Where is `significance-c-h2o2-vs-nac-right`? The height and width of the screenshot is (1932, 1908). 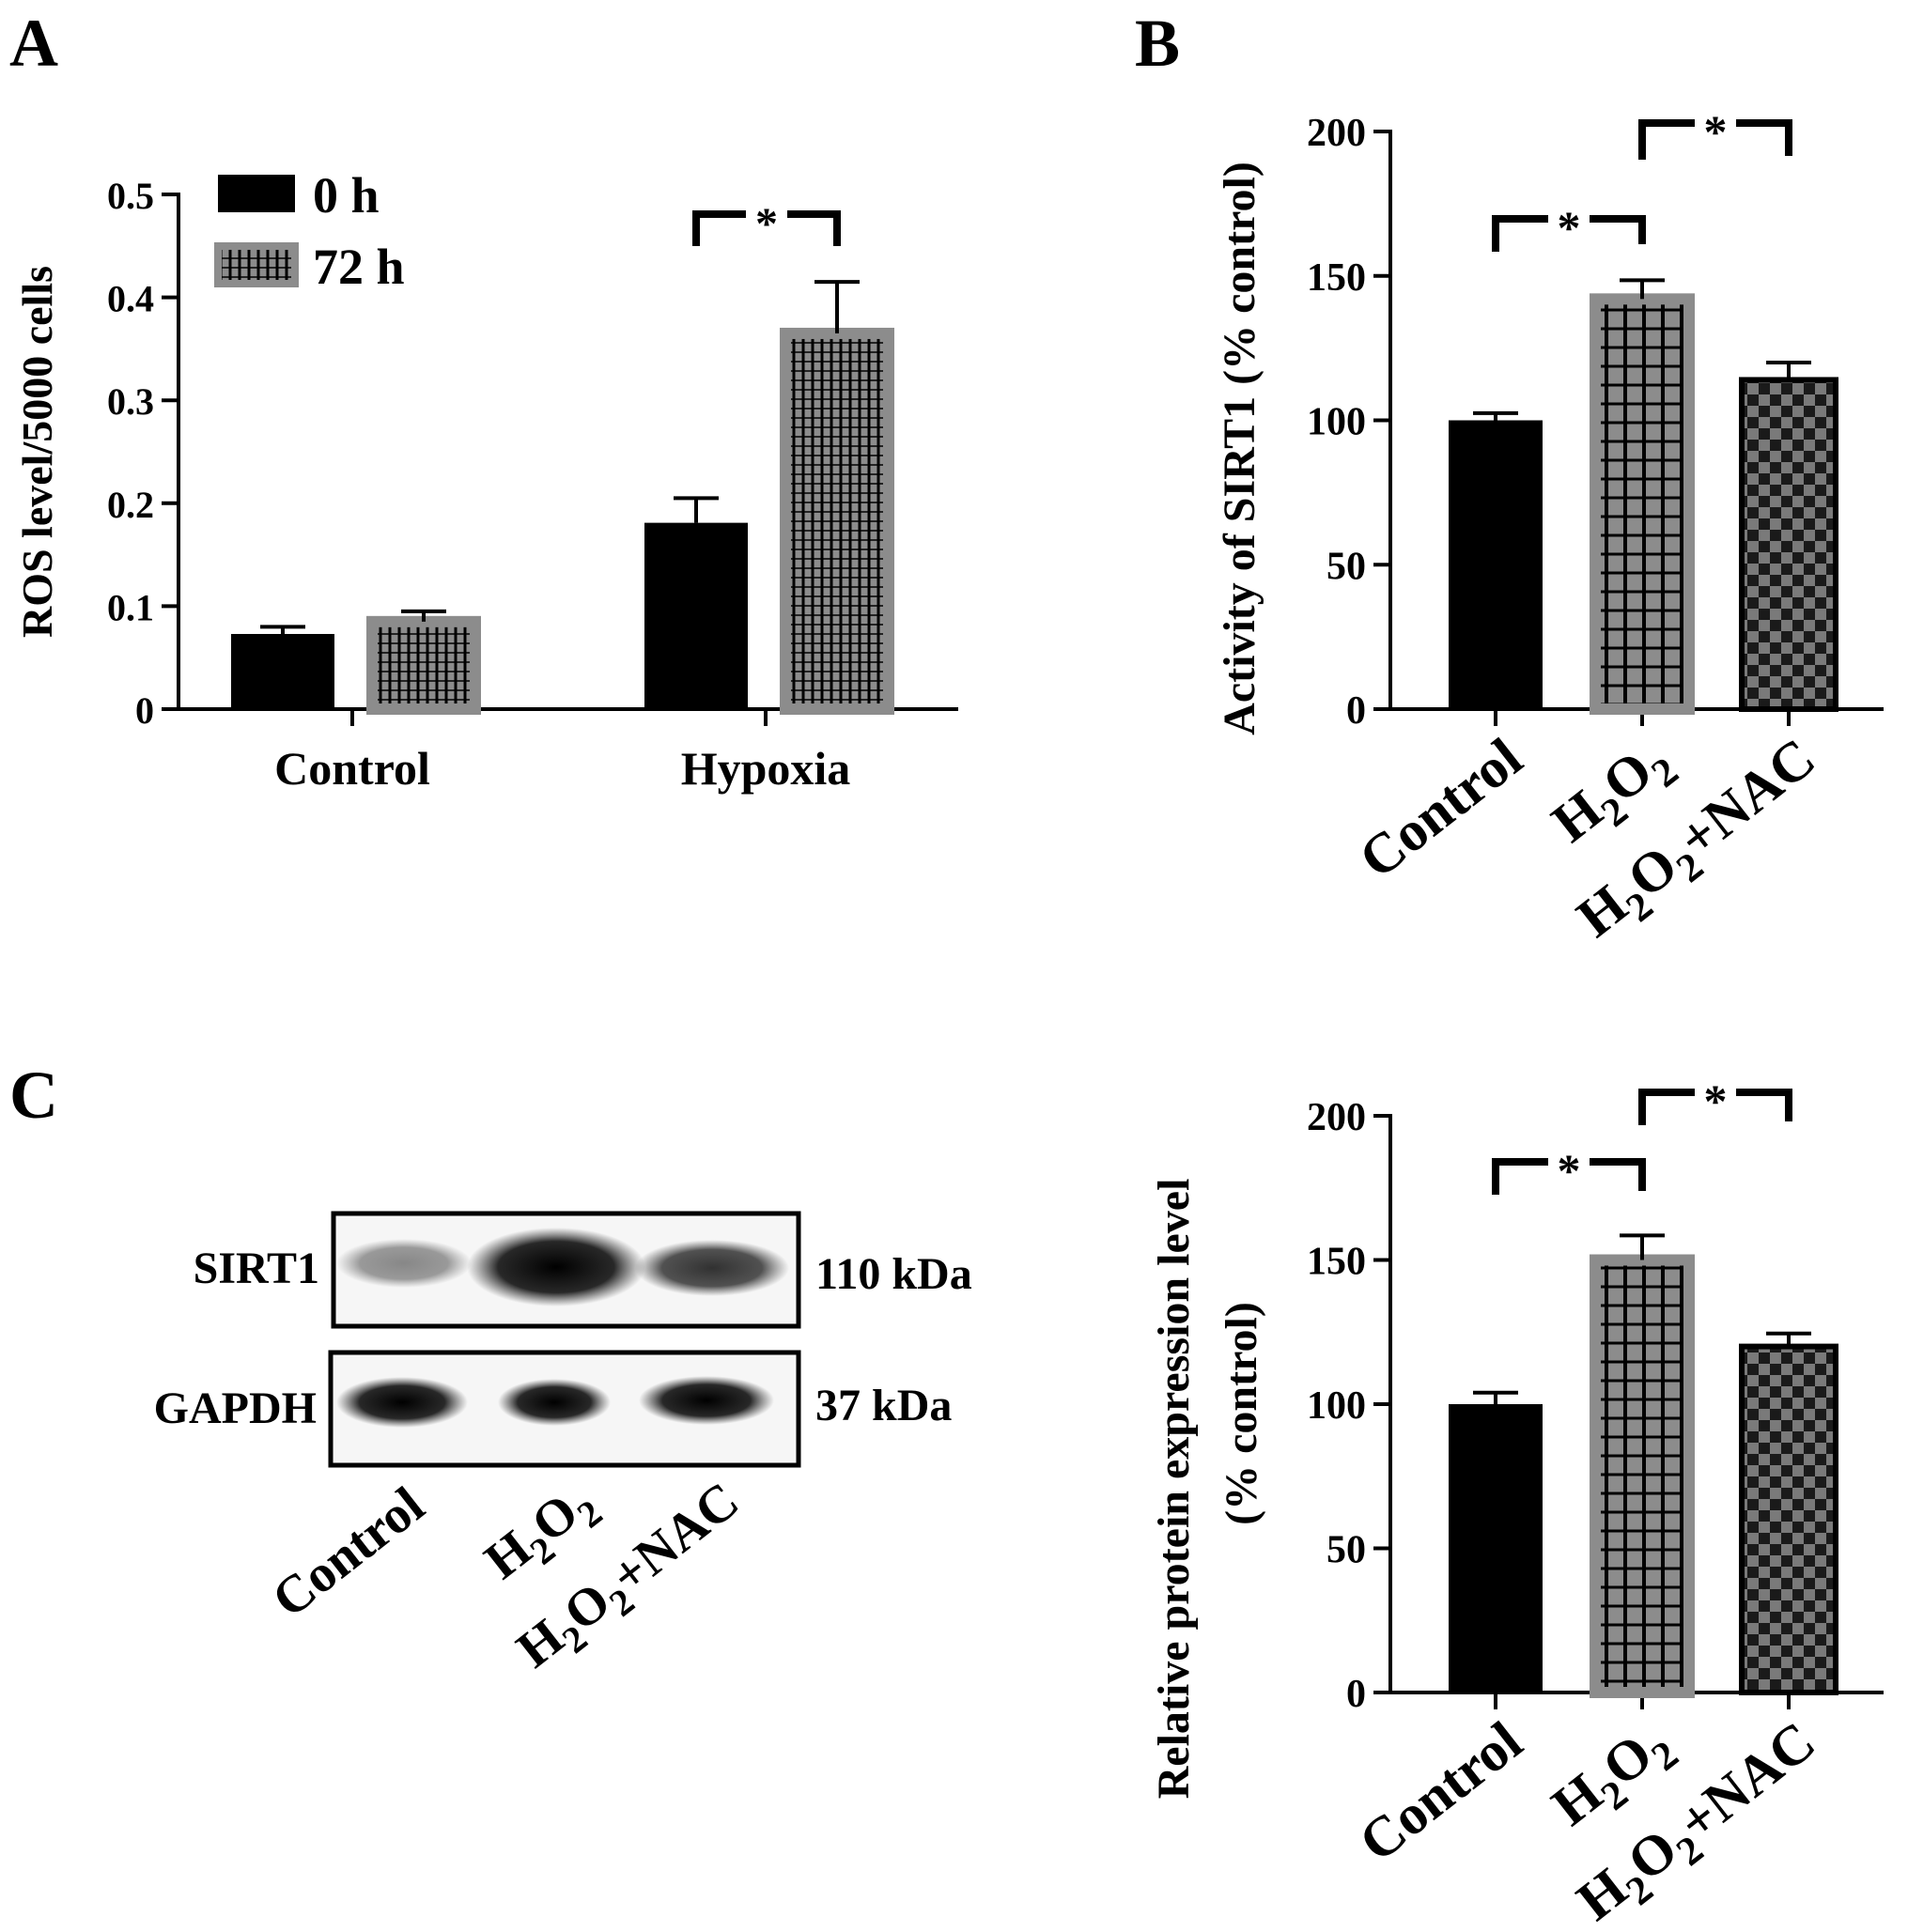
significance-c-h2o2-vs-nac-right is located at coordinates (1764, 1105).